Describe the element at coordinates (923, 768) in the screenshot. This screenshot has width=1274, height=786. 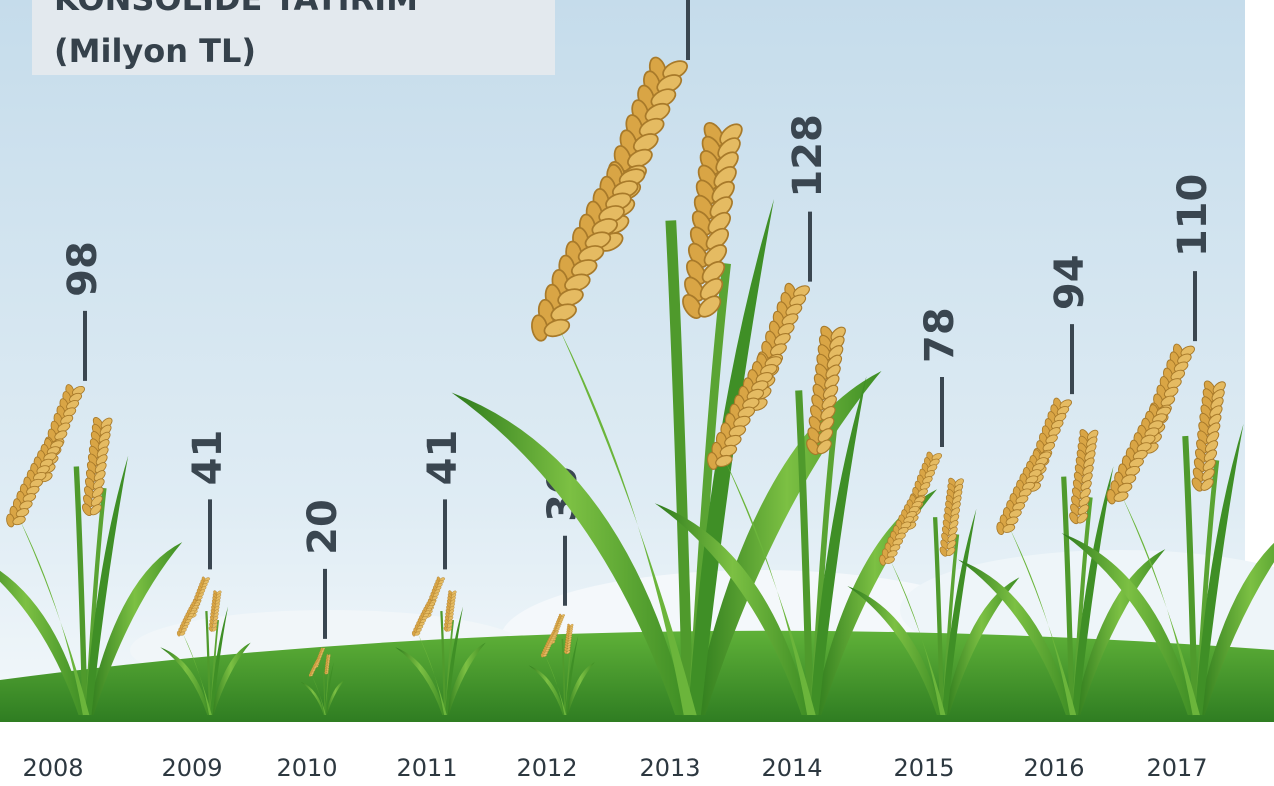
I see `x-tick-label: 2015` at that location.